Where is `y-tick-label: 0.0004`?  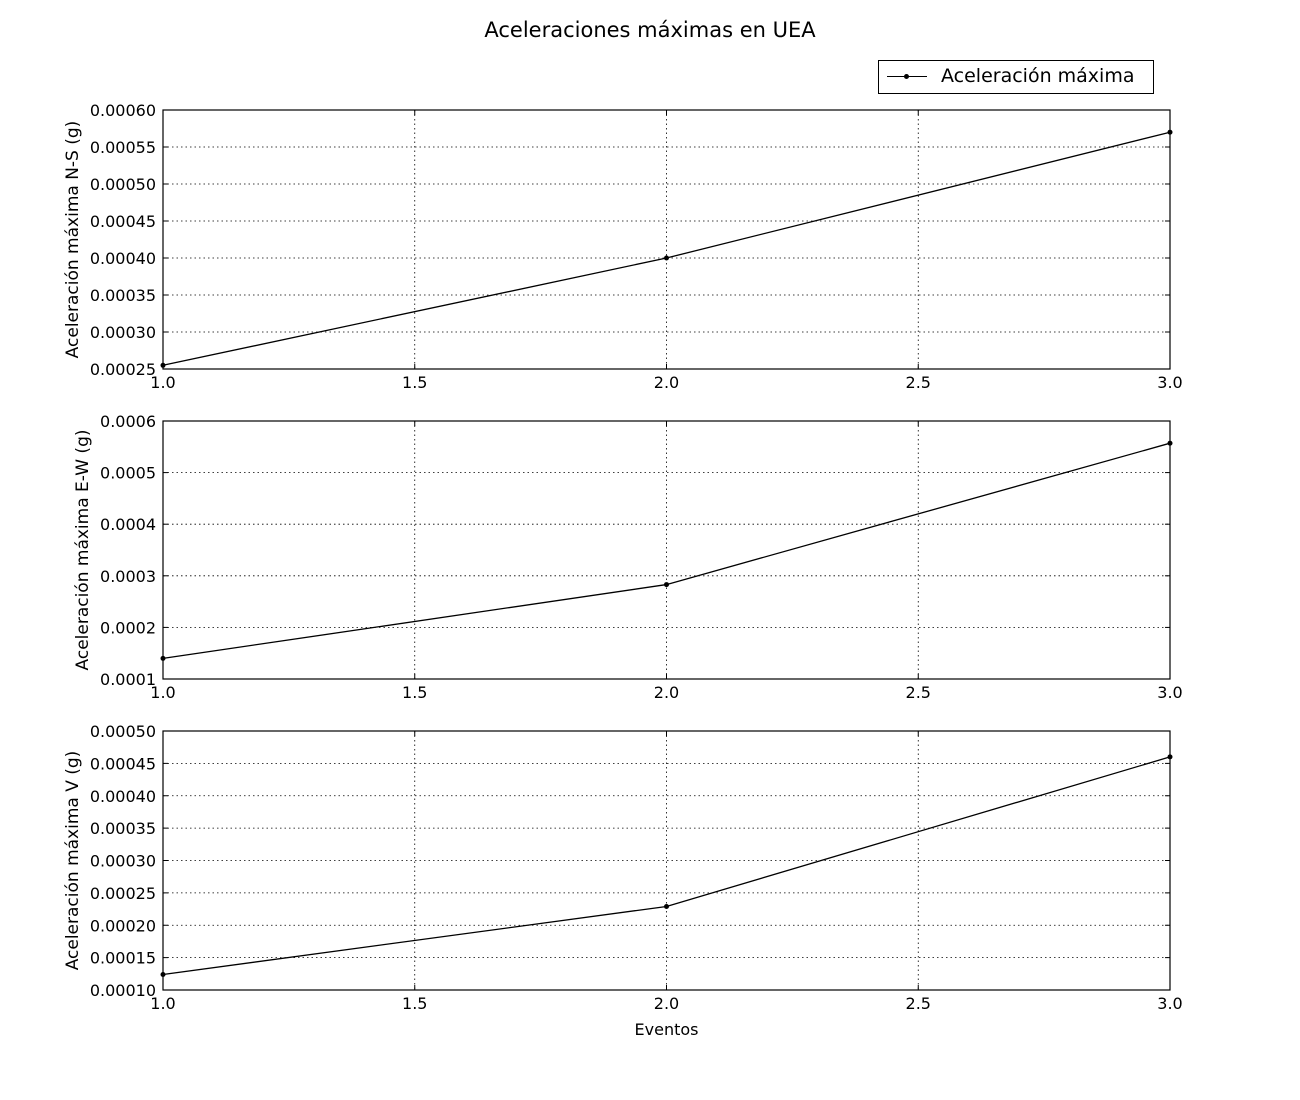
y-tick-label: 0.0004 is located at coordinates (128, 524).